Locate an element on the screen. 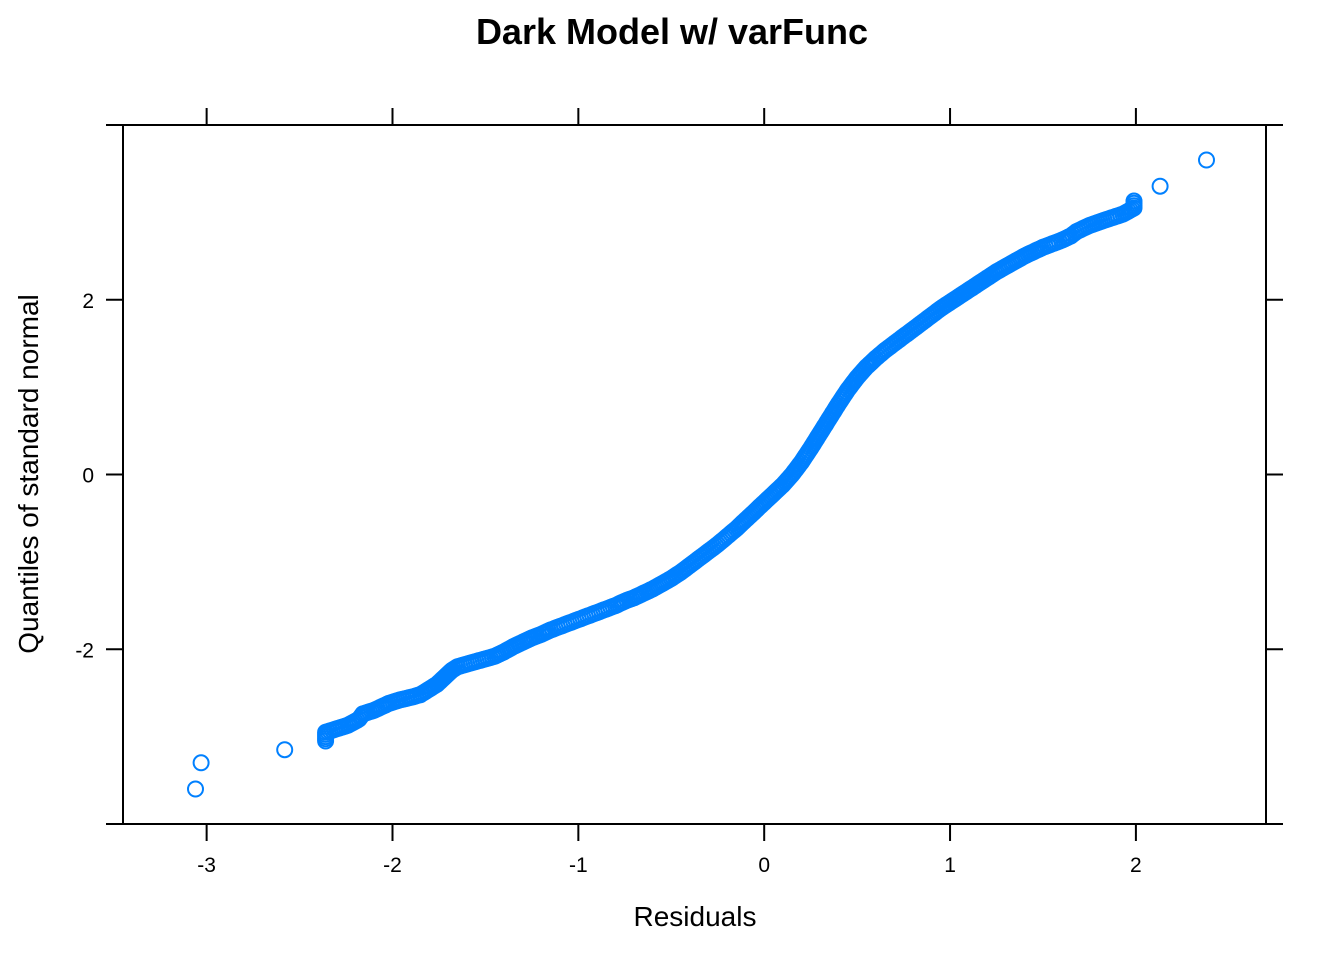  x-tick-label: -2 is located at coordinates (392, 865).